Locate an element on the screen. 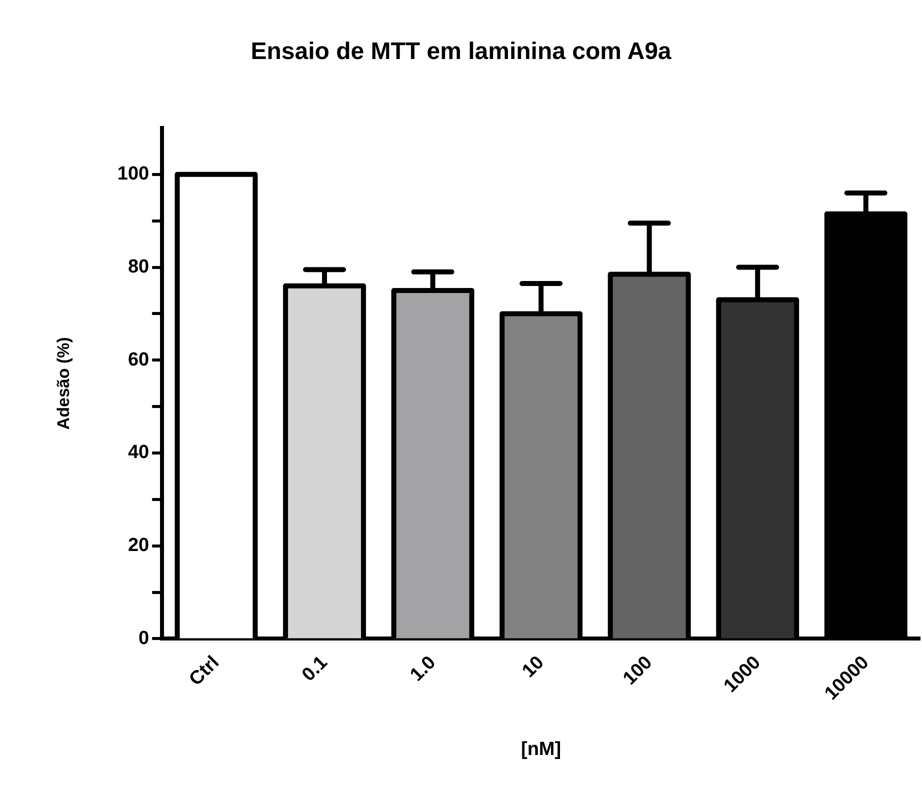 This screenshot has width=922, height=785. y-tick-label: 40 is located at coordinates (139, 453).